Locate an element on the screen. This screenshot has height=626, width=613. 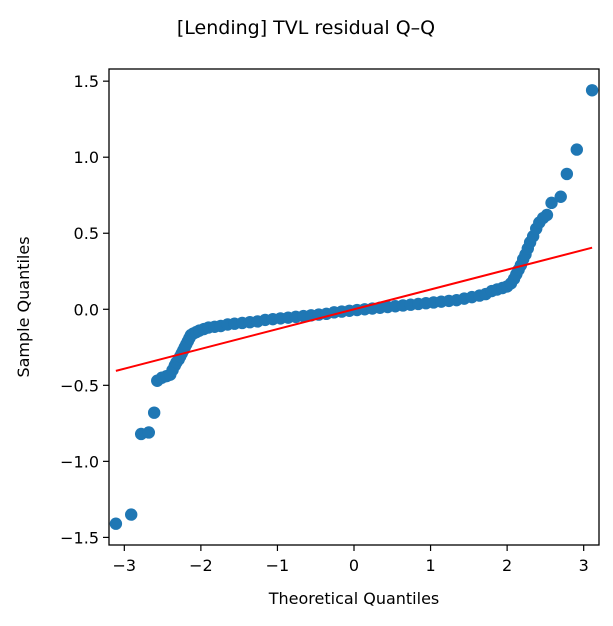
x-tick-label: −1 is located at coordinates (278, 565).